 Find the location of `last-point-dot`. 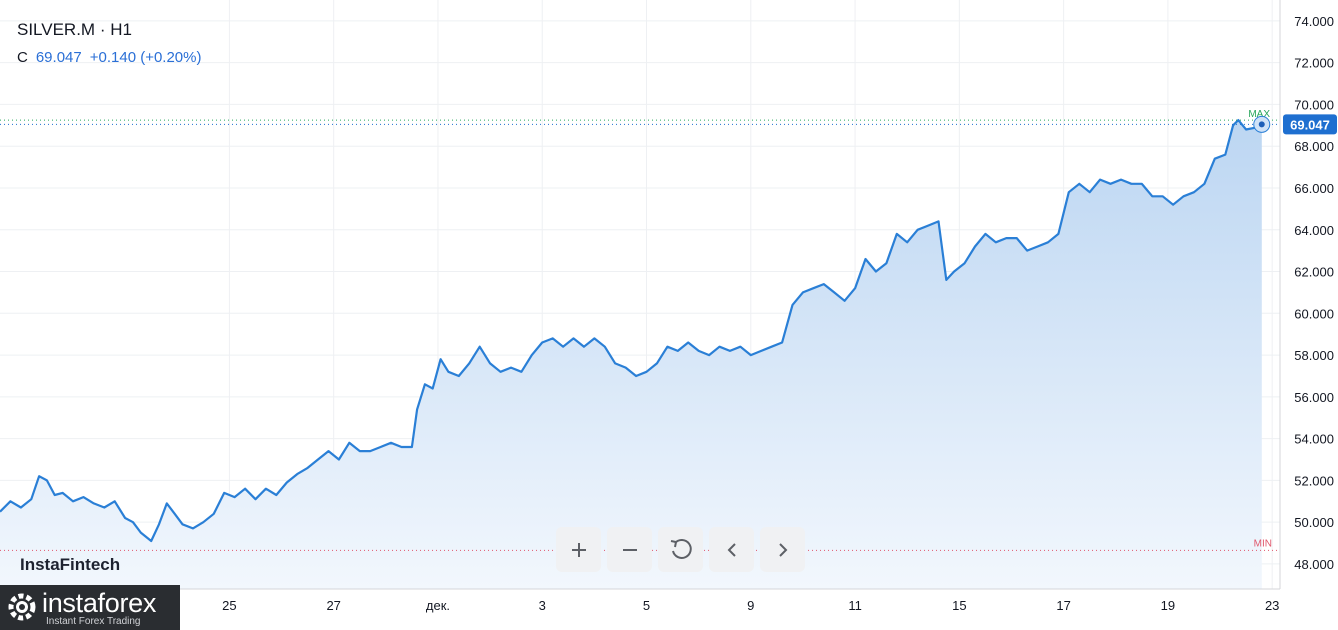

last-point-dot is located at coordinates (1261, 124).